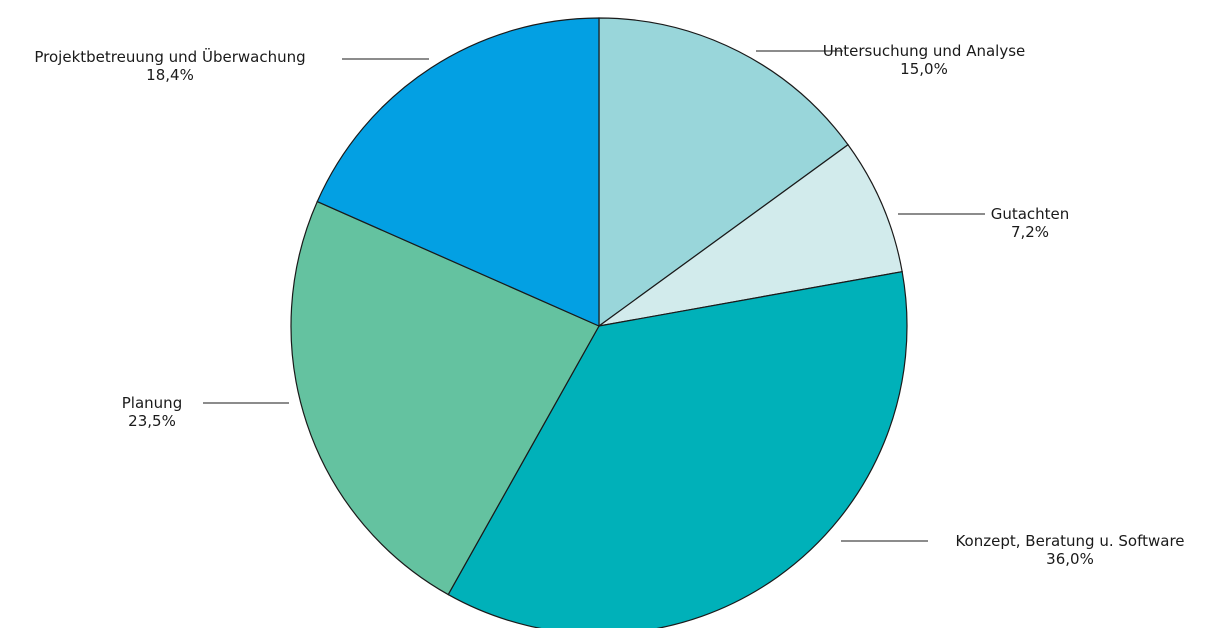  I want to click on slice-value-label-1: 15,0%, so click(924, 69).